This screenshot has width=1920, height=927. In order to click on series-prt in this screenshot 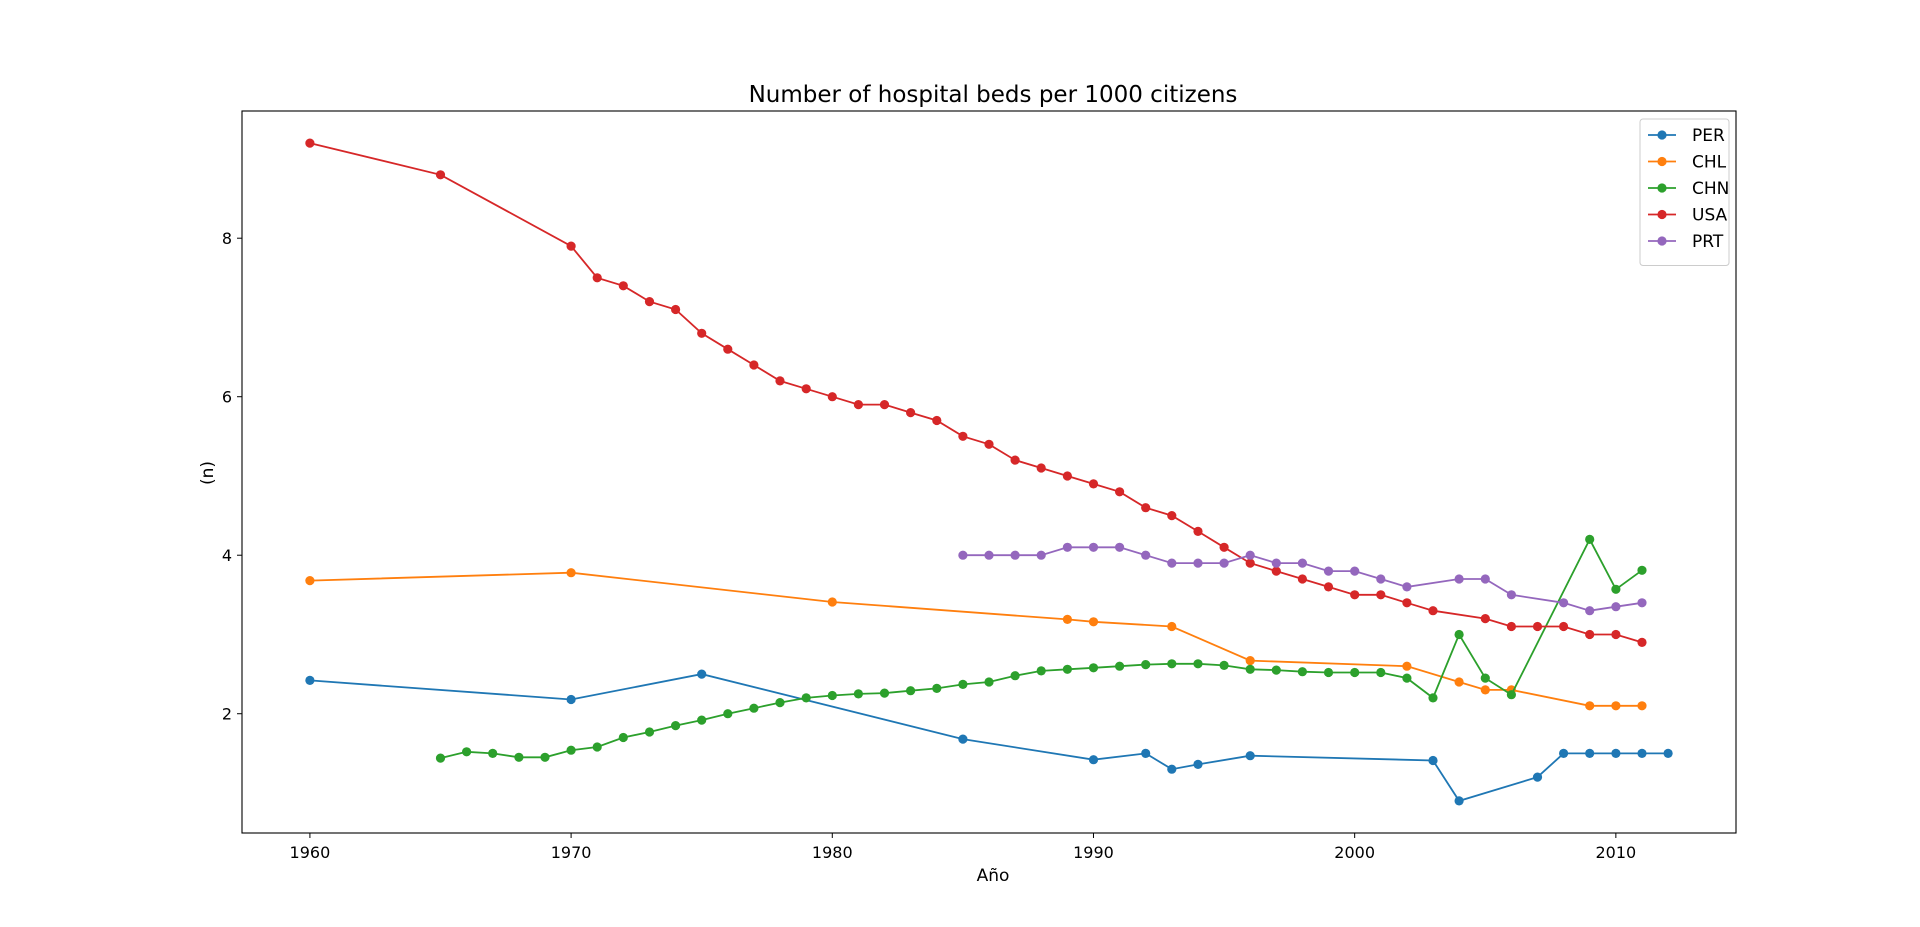, I will do `click(1302, 579)`.